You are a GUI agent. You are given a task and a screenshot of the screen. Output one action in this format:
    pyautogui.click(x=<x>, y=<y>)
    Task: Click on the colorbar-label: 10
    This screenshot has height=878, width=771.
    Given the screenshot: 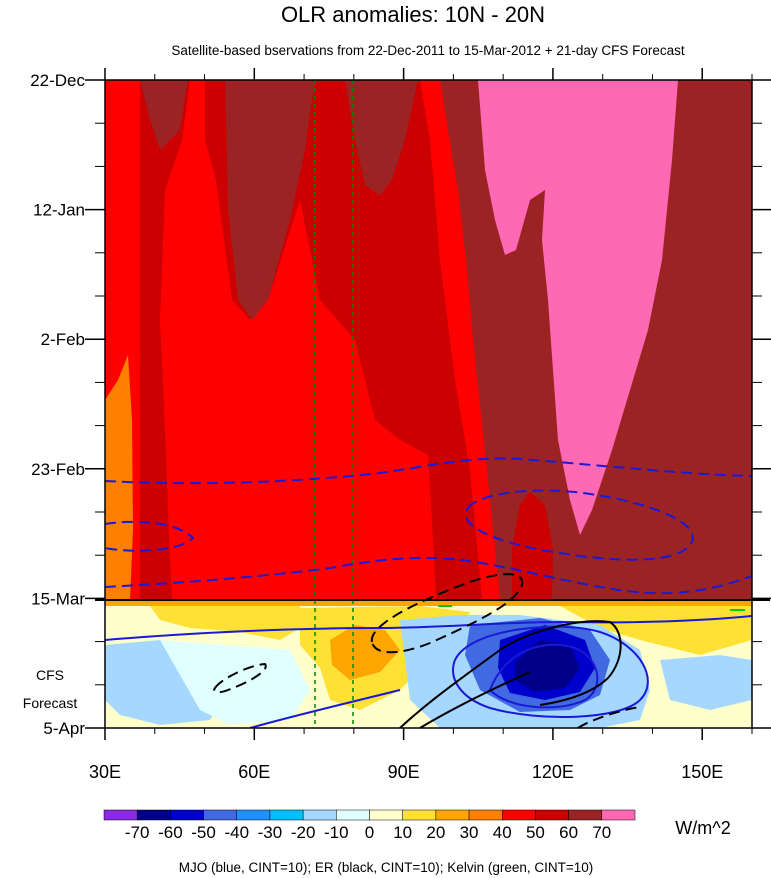 What is the action you would take?
    pyautogui.click(x=402, y=832)
    